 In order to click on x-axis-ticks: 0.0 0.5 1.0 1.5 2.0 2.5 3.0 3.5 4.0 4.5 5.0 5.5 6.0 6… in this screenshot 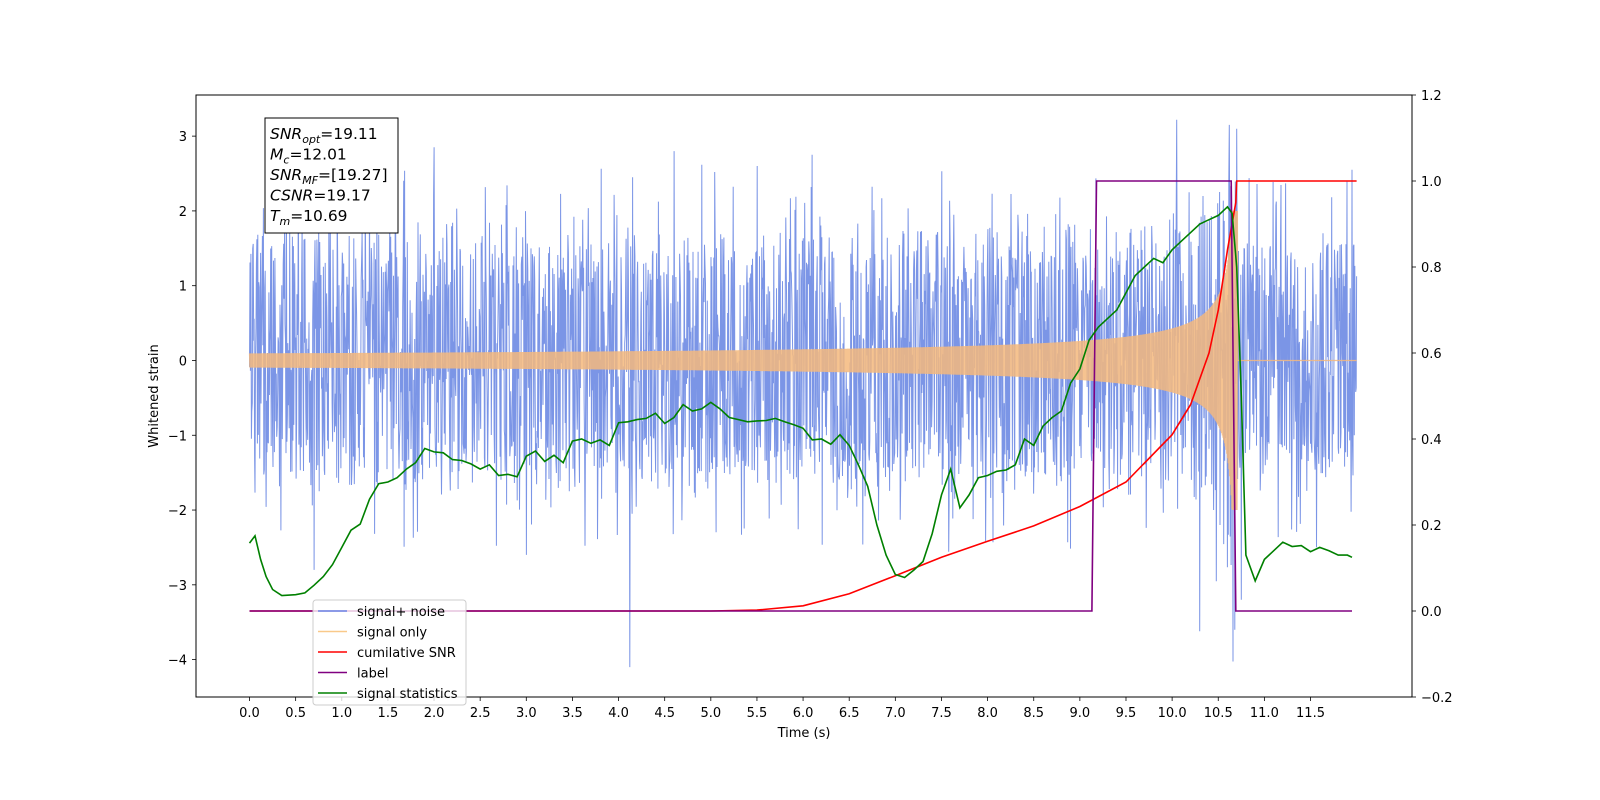, I will do `click(782, 709)`.